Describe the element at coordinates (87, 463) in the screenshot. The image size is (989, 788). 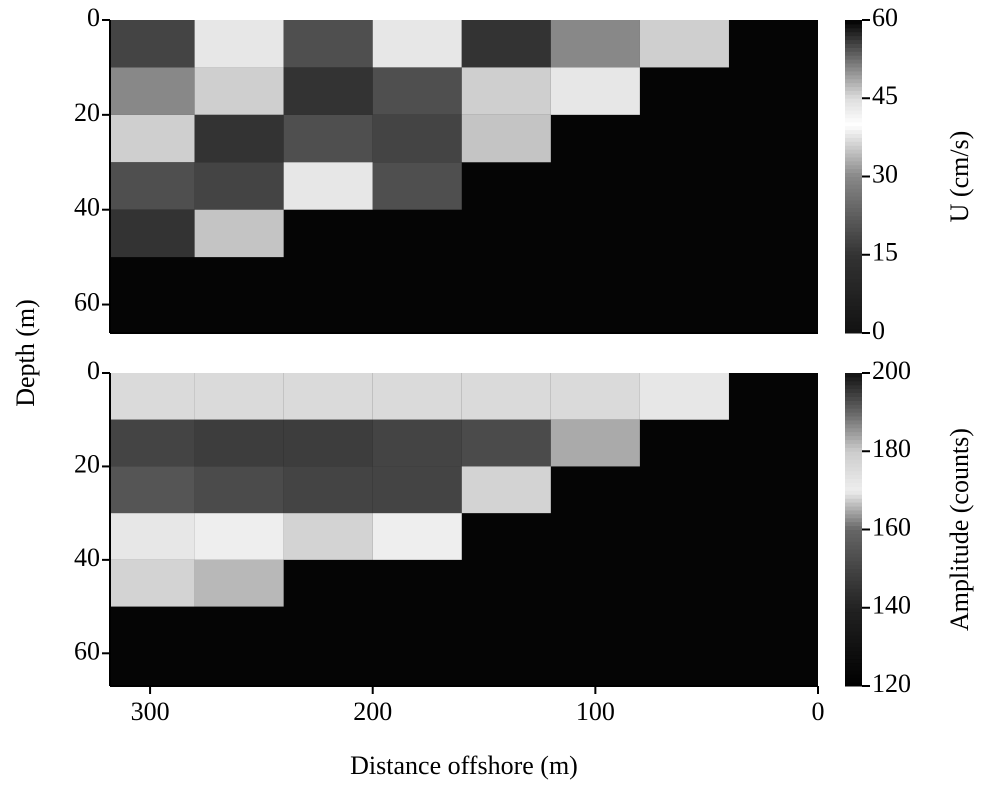
I see `y-tick-label: 20` at that location.